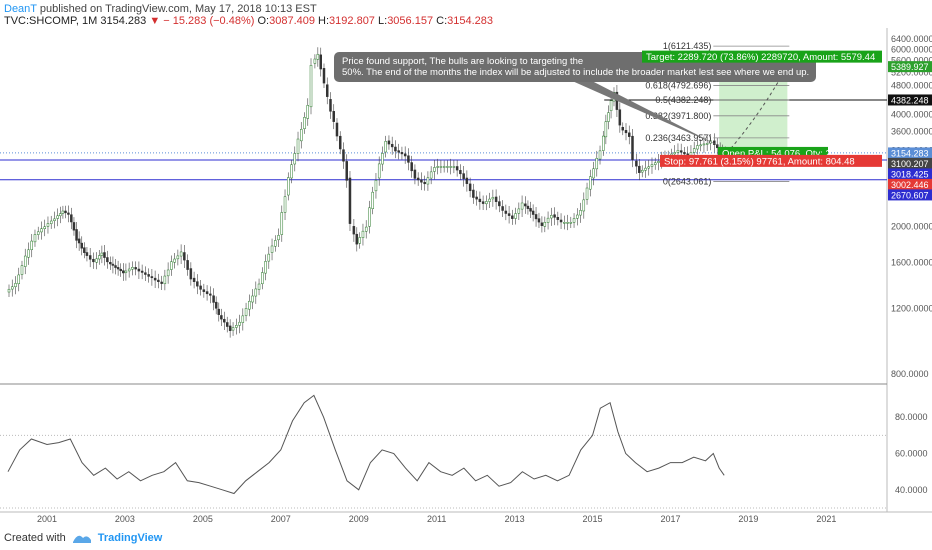 This screenshot has height=550, width=932. I want to click on price-tick-label: 4000.0000, so click(911, 115).